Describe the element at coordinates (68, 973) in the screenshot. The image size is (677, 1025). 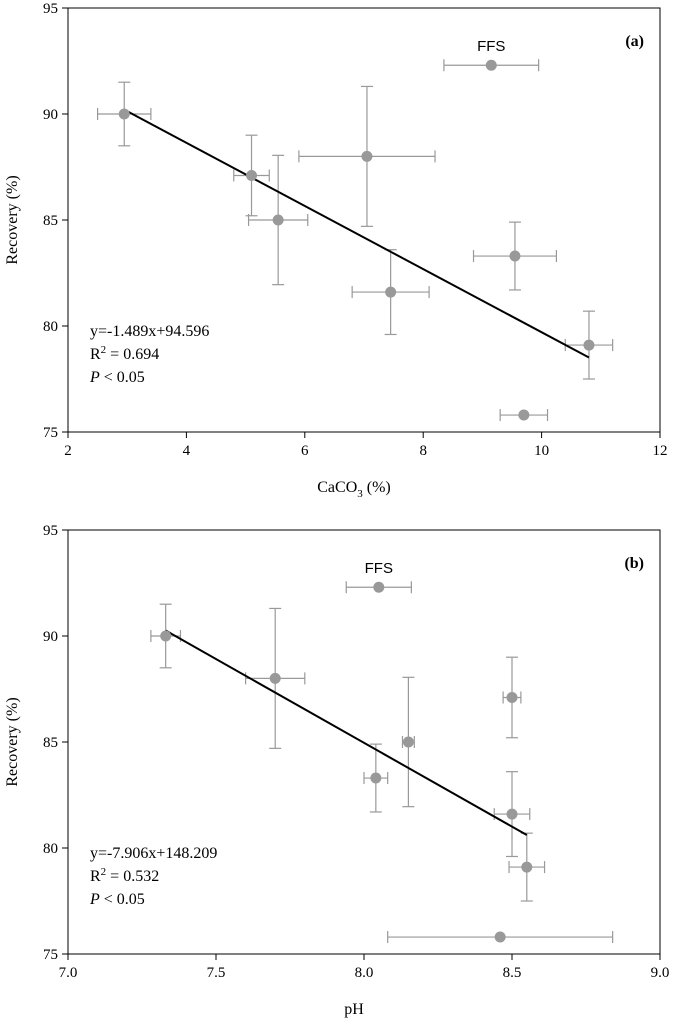
I see `x-tick-label: 7.0` at that location.